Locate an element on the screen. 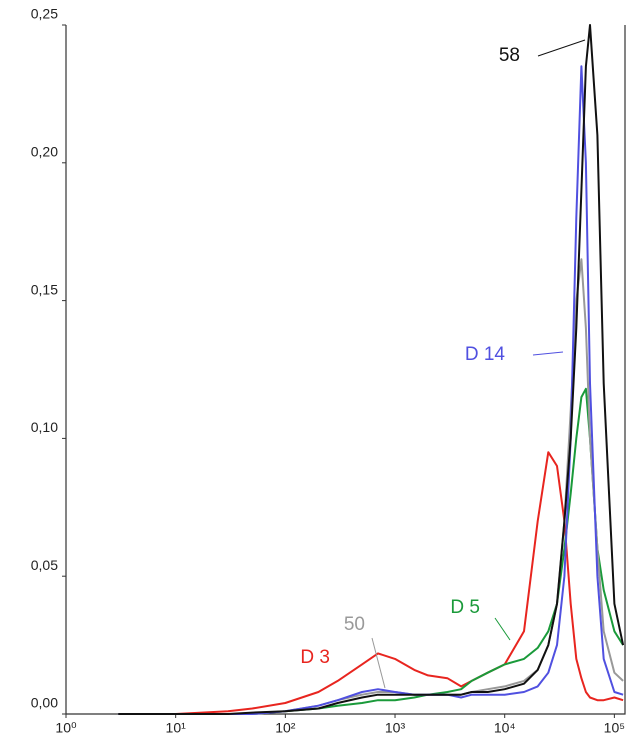 This screenshot has height=745, width=635. series-label: D 3 is located at coordinates (315, 657).